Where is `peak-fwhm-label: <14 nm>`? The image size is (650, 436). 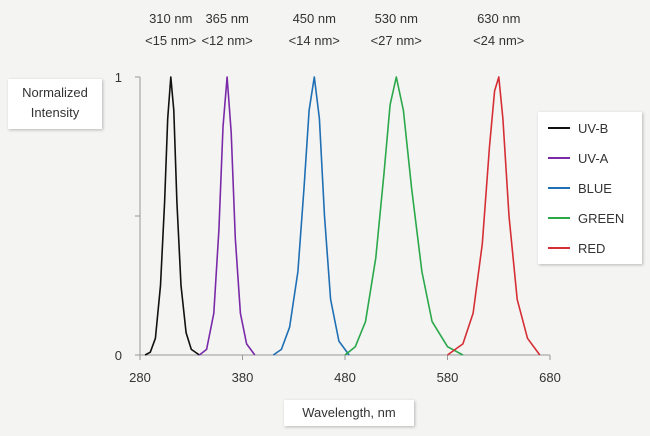
peak-fwhm-label: <14 nm> is located at coordinates (314, 40).